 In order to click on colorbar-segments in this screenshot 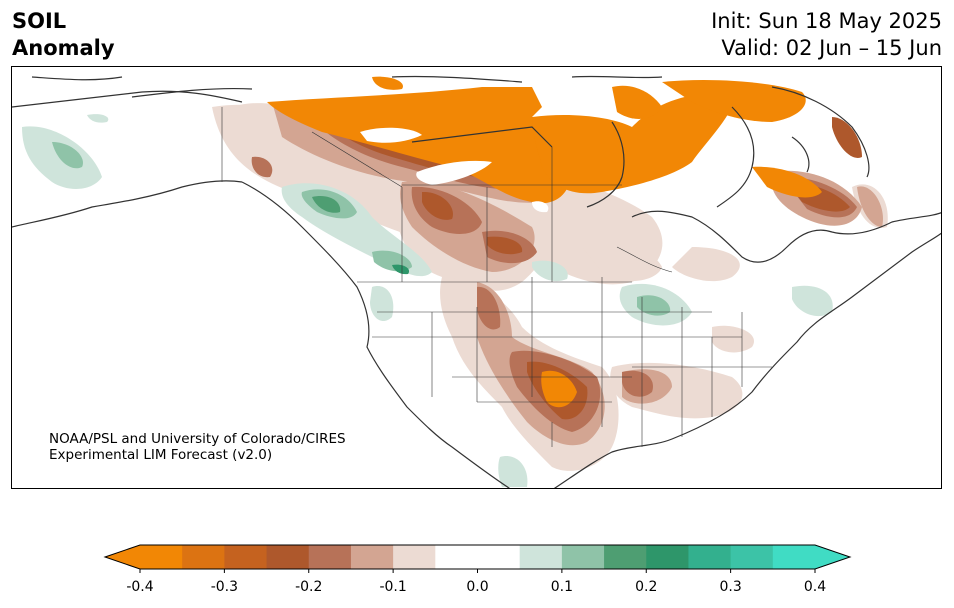, I will do `click(477, 557)`.